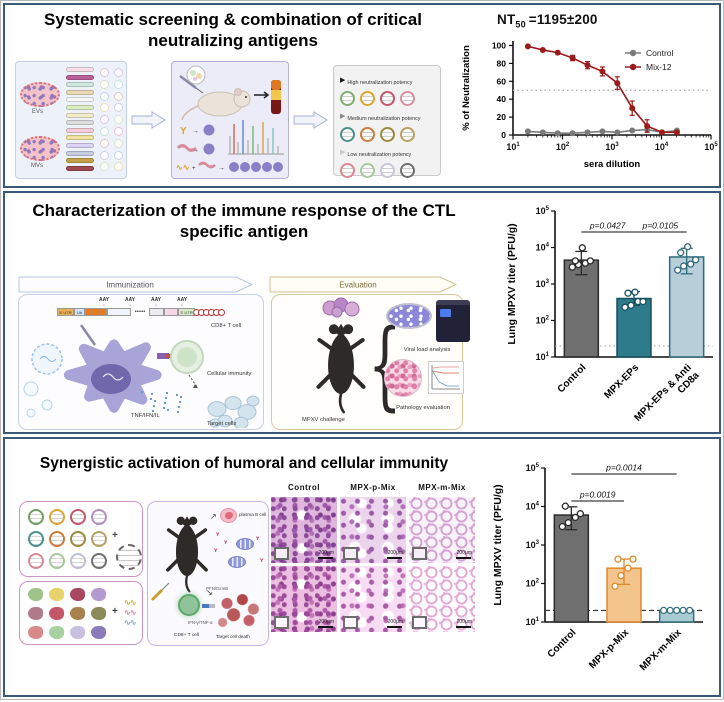  I want to click on histology-circle-icon, so click(403, 378).